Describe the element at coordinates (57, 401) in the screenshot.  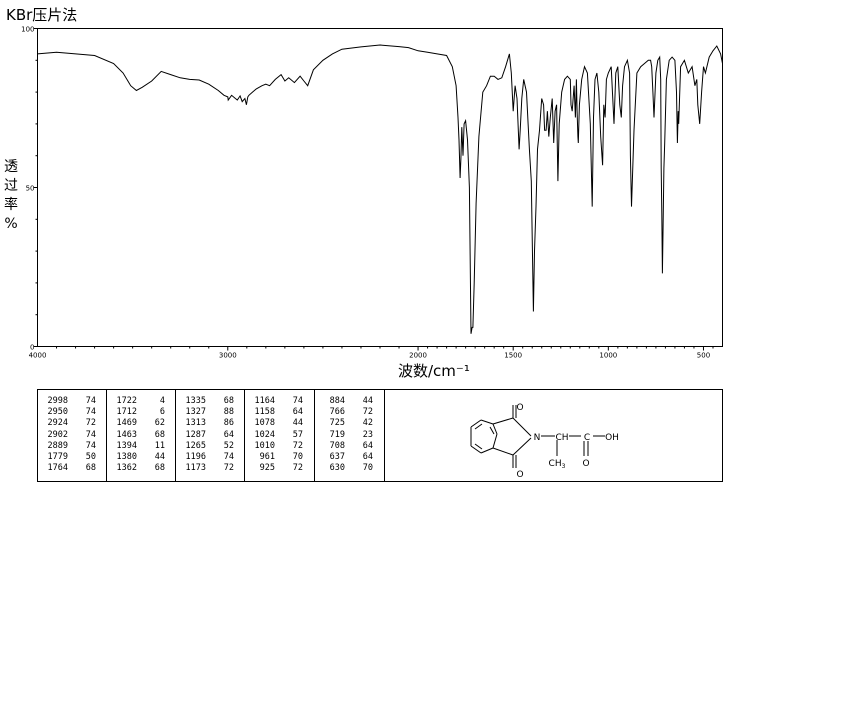
I see `peak-wavenumber: 2998` at that location.